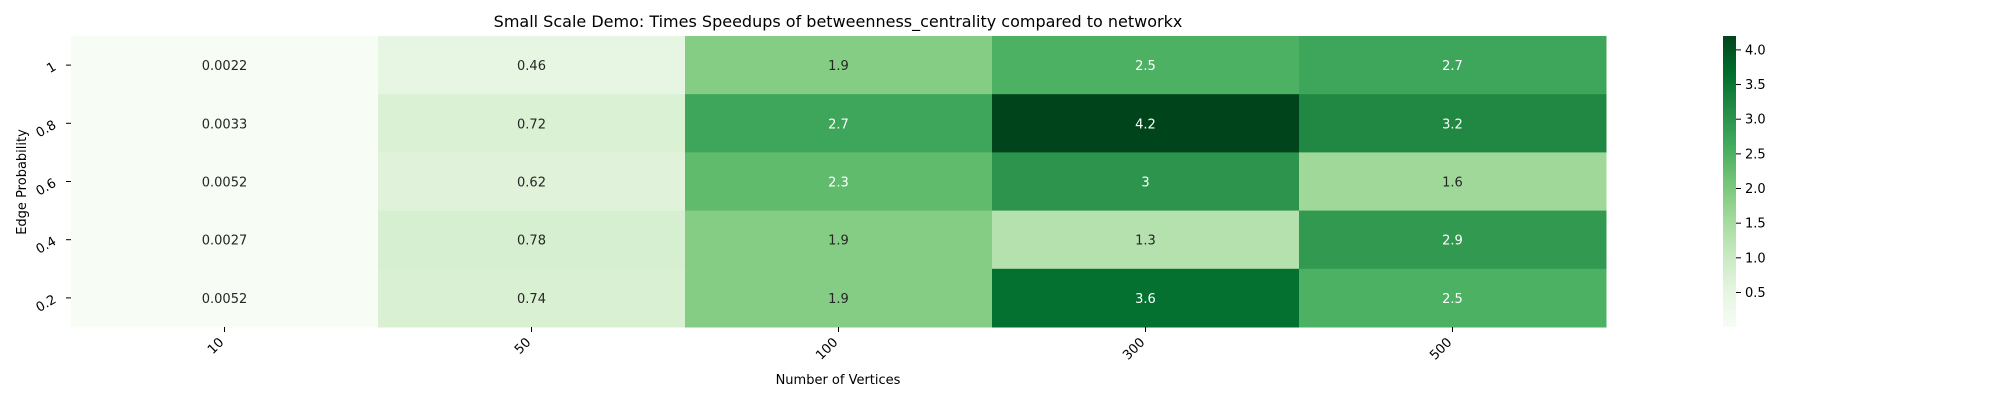 This screenshot has width=2000, height=400. What do you see at coordinates (22, 182) in the screenshot?
I see `y-axis-label: Edge Probability` at bounding box center [22, 182].